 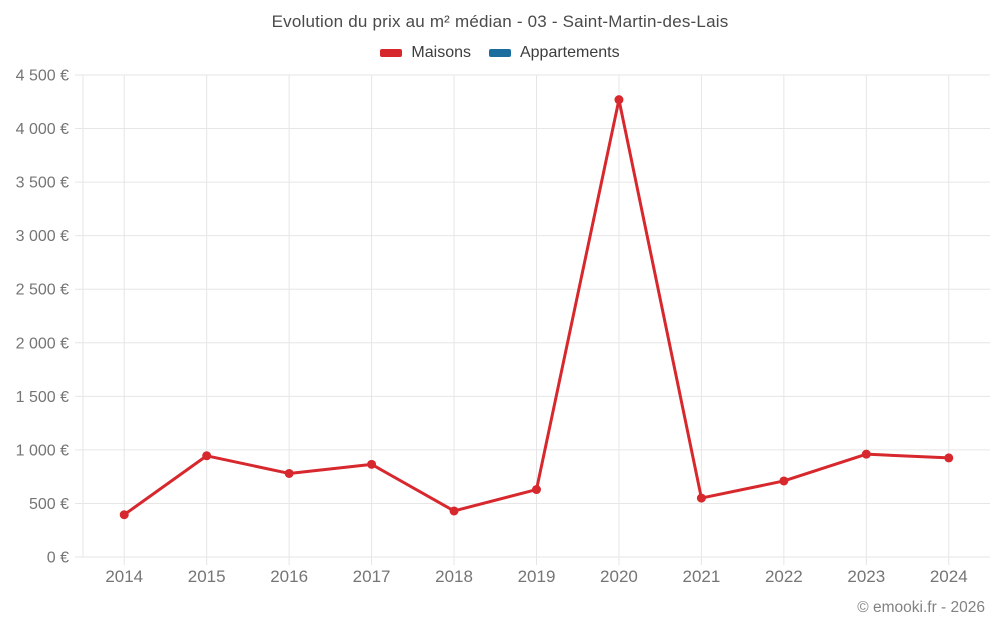 I want to click on appartements-swatch-icon, so click(x=499, y=53).